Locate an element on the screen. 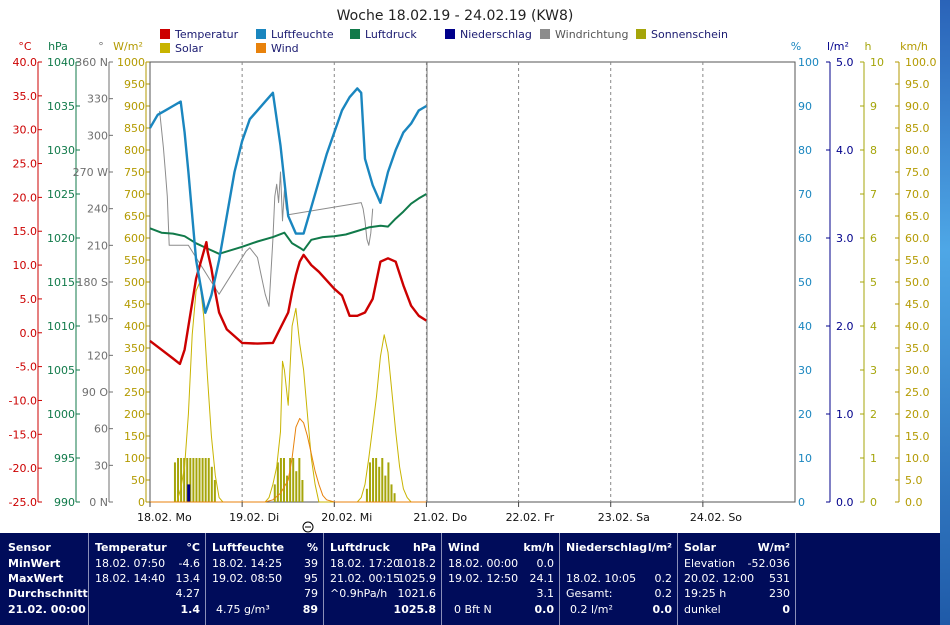 The image size is (950, 625). luftfeuchte-max-time: 19.02. 08:50 is located at coordinates (247, 578).